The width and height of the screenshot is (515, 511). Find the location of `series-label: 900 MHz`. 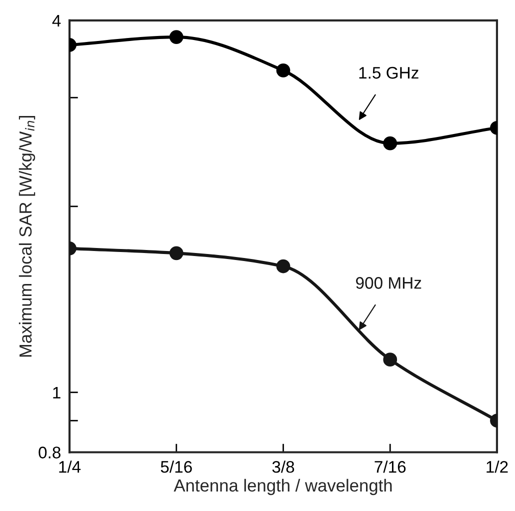

series-label: 900 MHz is located at coordinates (389, 283).